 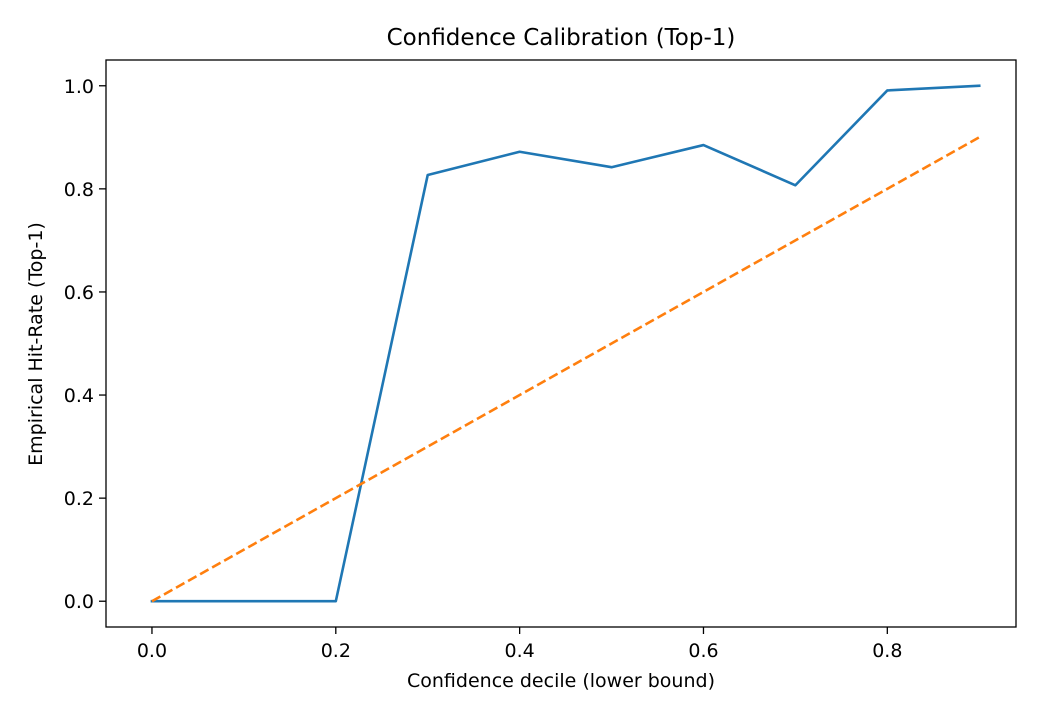 What do you see at coordinates (79, 293) in the screenshot?
I see `y-tick-label: 0.6` at bounding box center [79, 293].